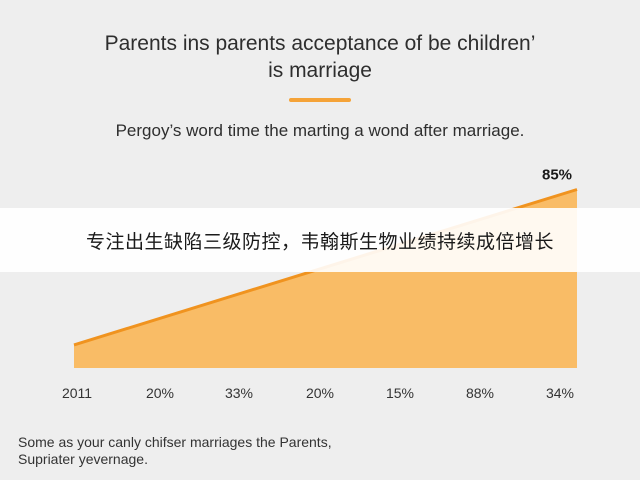 The height and width of the screenshot is (480, 640). What do you see at coordinates (239, 393) in the screenshot?
I see `x-tick-label: 33%` at bounding box center [239, 393].